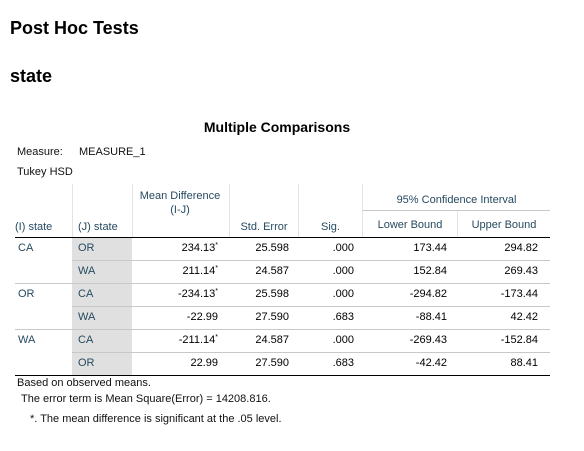 The image size is (584, 451). What do you see at coordinates (202, 317) in the screenshot?
I see `mean-diff-value: -22.99` at bounding box center [202, 317].